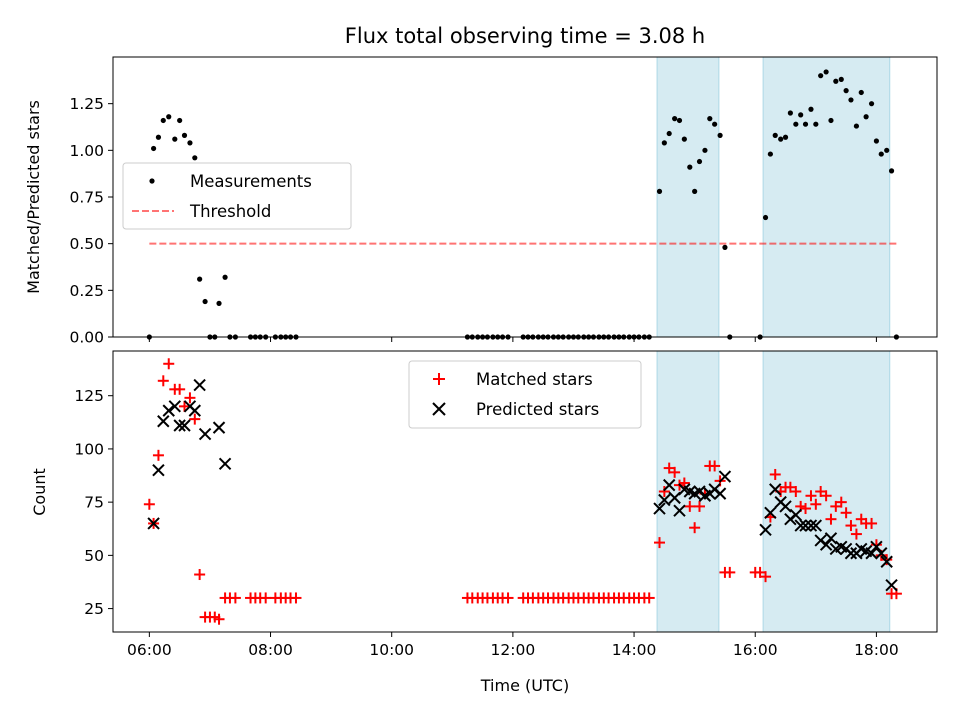 The image size is (960, 720). What do you see at coordinates (91, 221) in the screenshot?
I see `top-y-ticks: 0.00 0.25 0.50 0.75 1.00 1.25` at bounding box center [91, 221].